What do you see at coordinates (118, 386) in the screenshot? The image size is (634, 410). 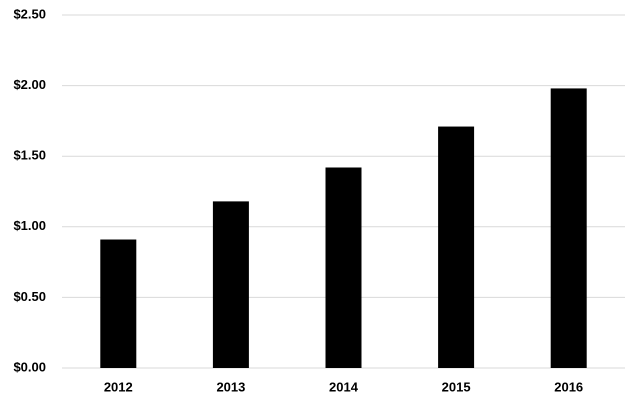 I see `x-tick-label: 2012` at bounding box center [118, 386].